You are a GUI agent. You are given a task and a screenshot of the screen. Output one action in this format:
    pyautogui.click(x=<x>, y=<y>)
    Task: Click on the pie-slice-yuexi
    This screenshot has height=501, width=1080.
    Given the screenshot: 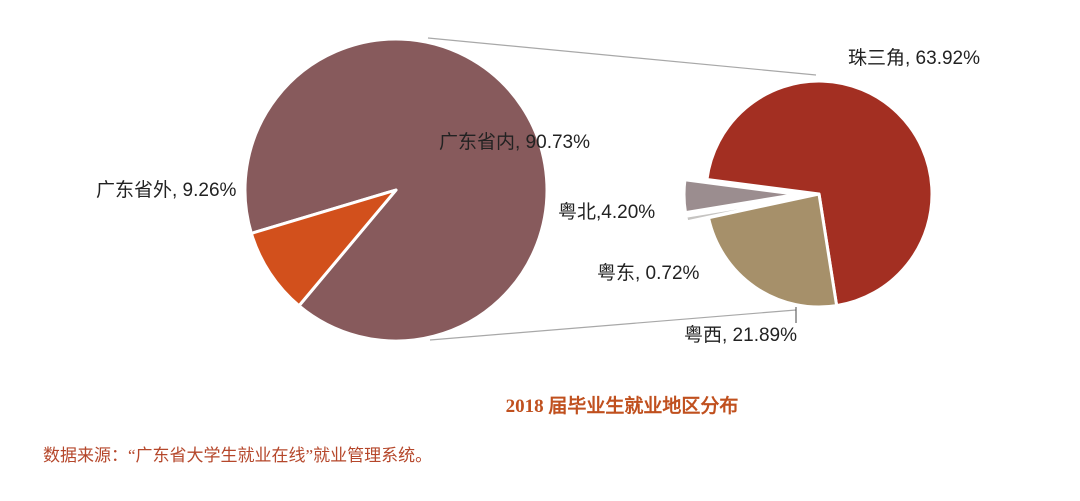 What is the action you would take?
    pyautogui.click(x=773, y=250)
    